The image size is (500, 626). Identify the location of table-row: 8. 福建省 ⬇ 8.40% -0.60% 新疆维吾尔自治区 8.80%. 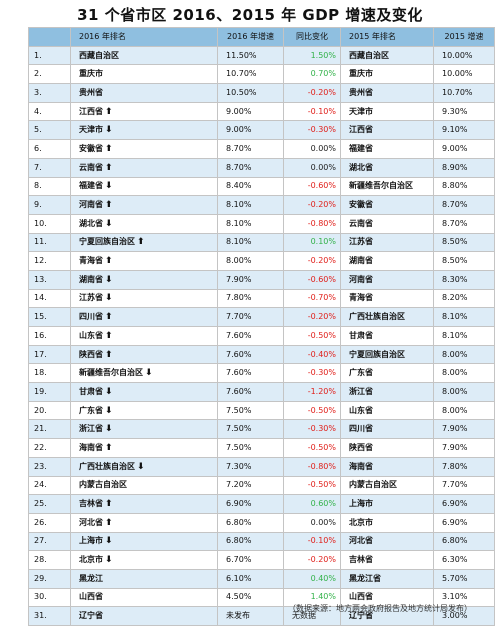
(261, 186).